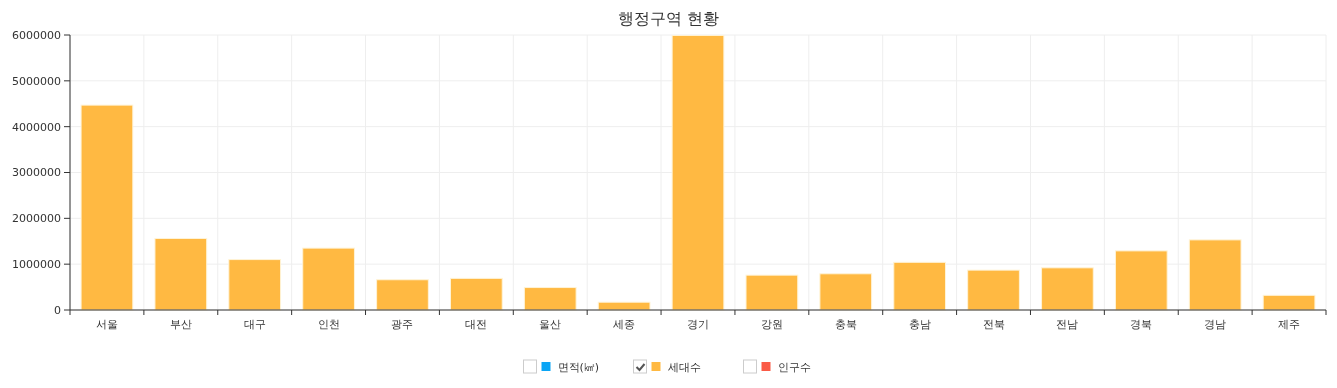  Describe the element at coordinates (993, 324) in the screenshot. I see `x-tick-label: 전북` at that location.